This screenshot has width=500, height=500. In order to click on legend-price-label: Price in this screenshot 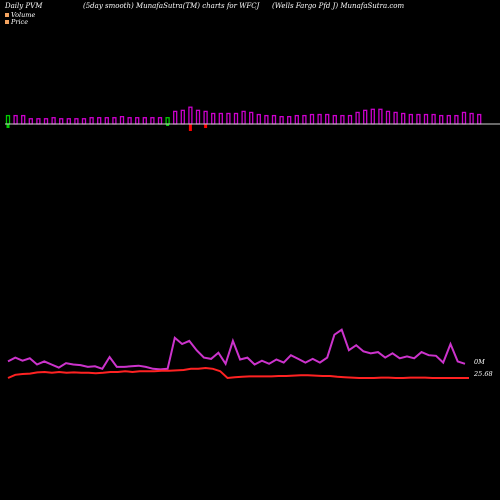, I will do `click(20, 22)`.